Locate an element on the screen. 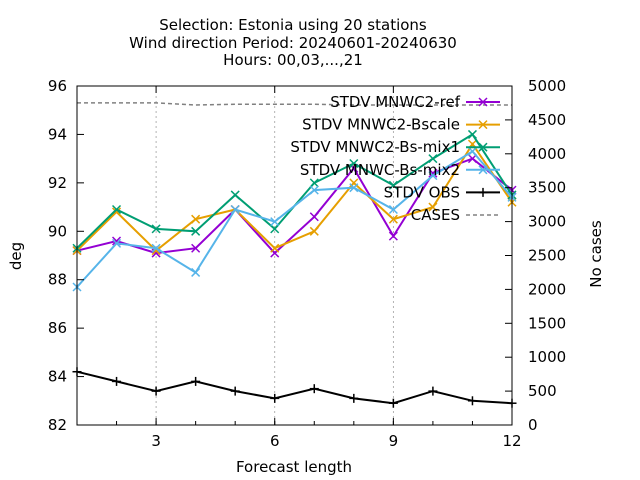 This screenshot has height=480, width=640. y2-tick-label: 3500 is located at coordinates (547, 188).